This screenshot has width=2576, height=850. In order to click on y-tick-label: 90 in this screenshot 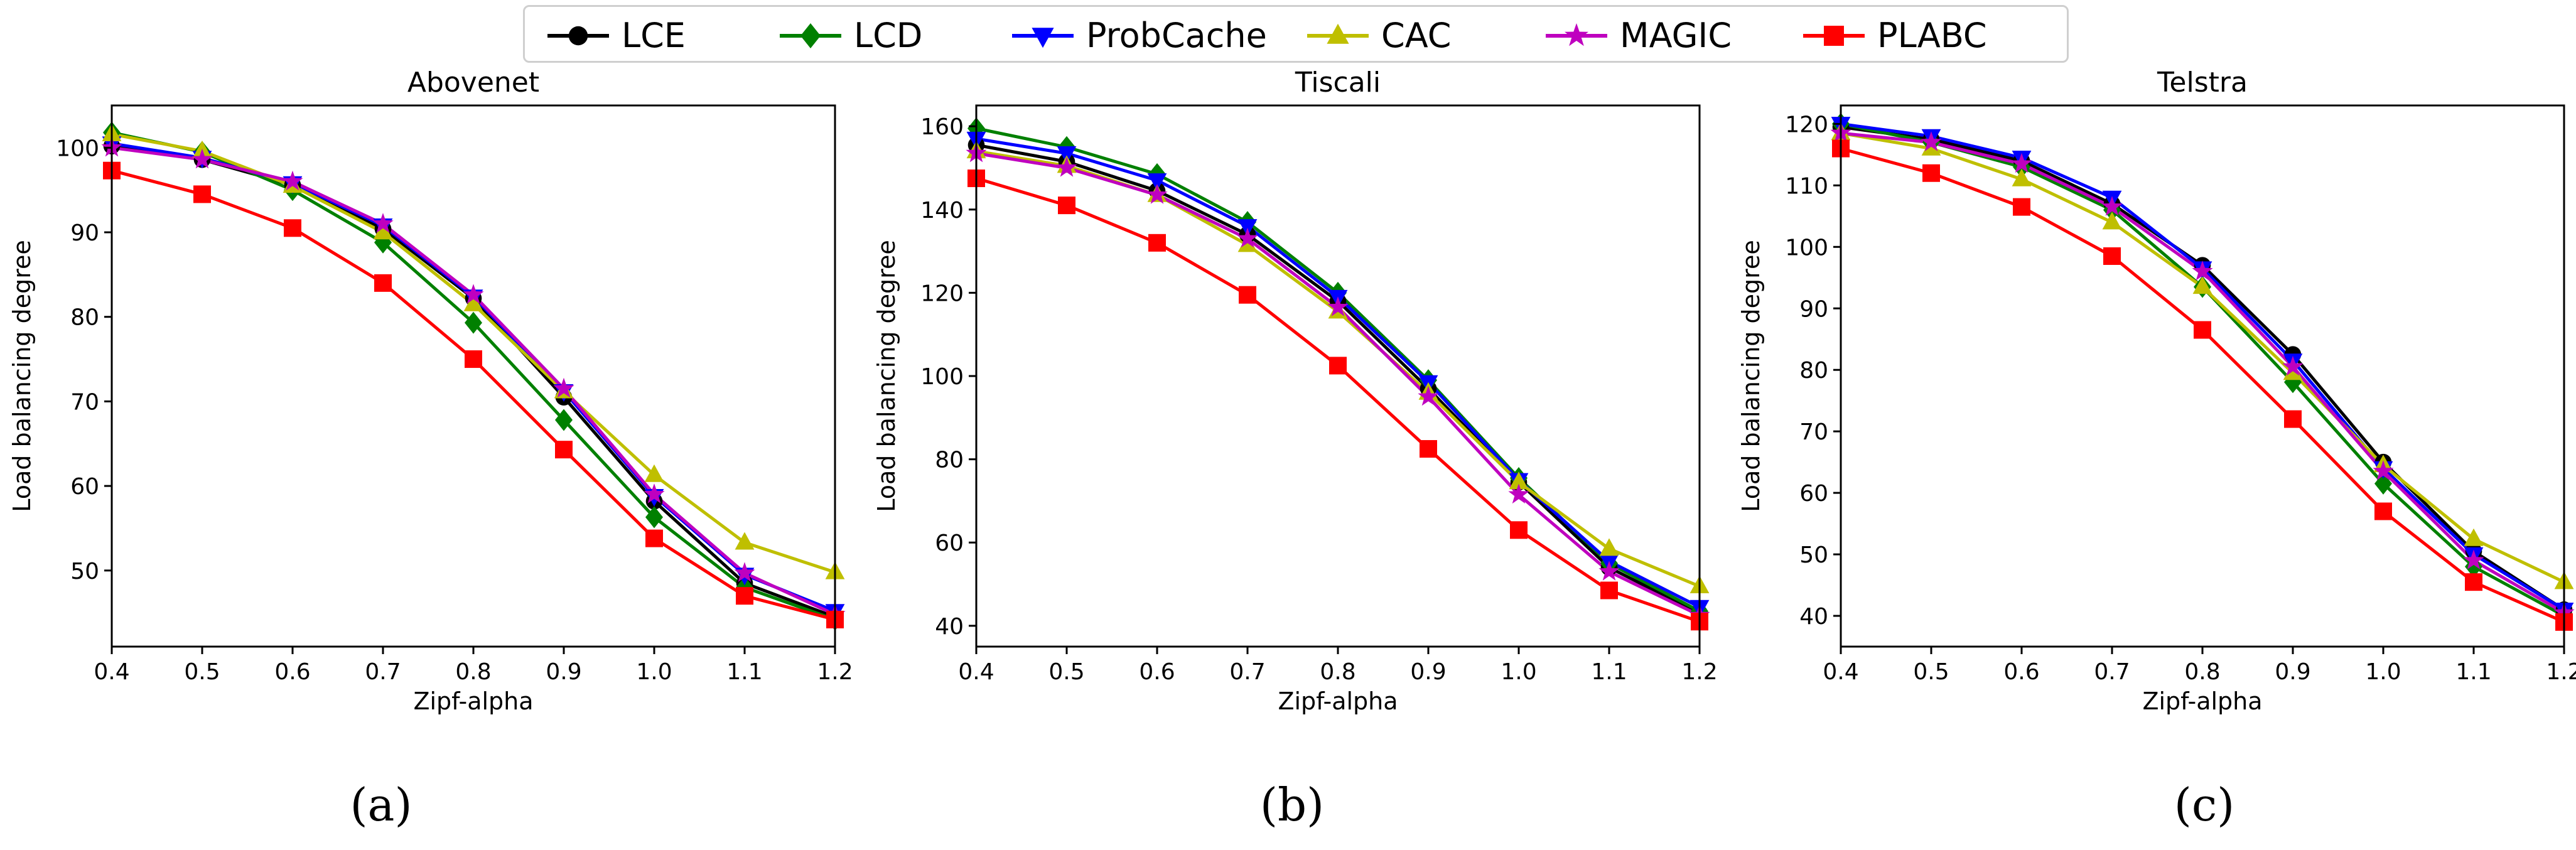, I will do `click(1813, 309)`.